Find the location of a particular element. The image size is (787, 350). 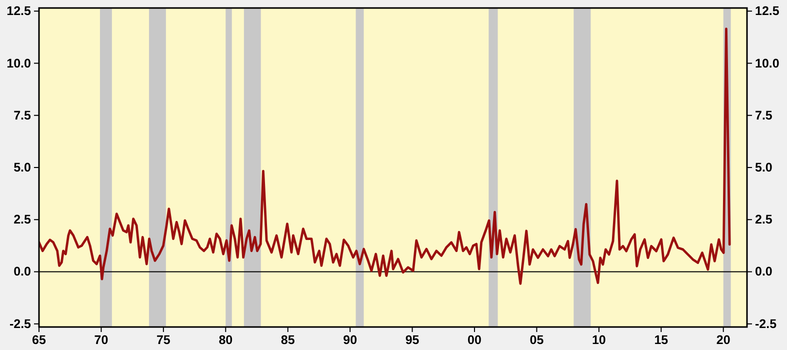

y2-tick-label: 10.0 is located at coordinates (767, 63).